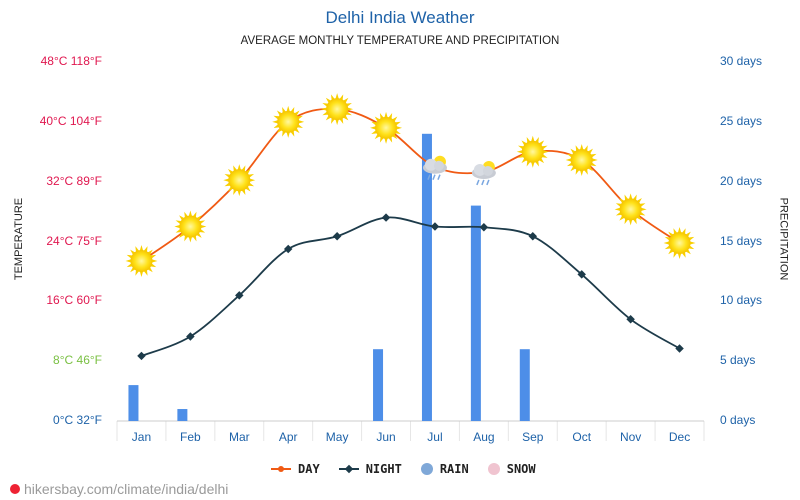 This screenshot has width=800, height=500. I want to click on legend-snow: SNOW, so click(511, 469).